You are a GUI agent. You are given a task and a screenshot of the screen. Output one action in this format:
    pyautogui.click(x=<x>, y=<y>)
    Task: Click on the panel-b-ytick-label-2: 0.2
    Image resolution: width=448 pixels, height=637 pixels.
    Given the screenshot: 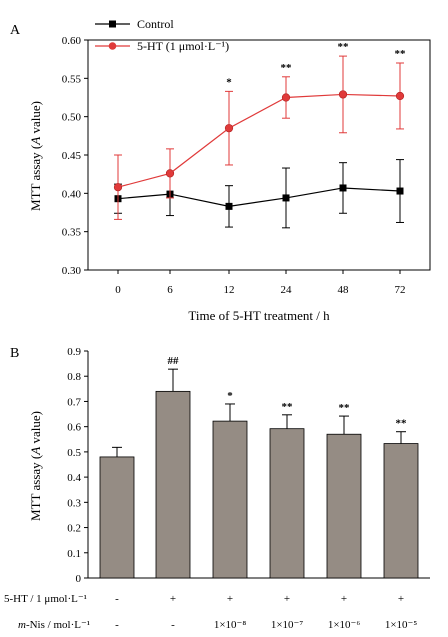 What is the action you would take?
    pyautogui.click(x=74, y=529)
    